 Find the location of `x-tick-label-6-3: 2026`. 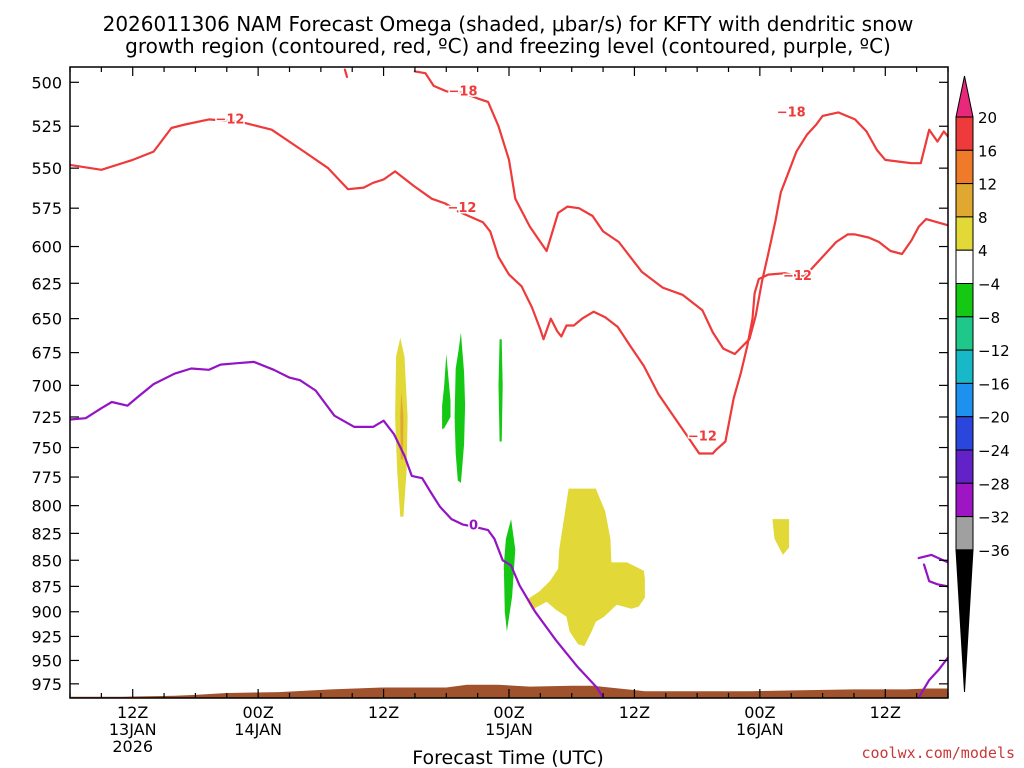

x-tick-label-6-3: 2026 is located at coordinates (132, 746).